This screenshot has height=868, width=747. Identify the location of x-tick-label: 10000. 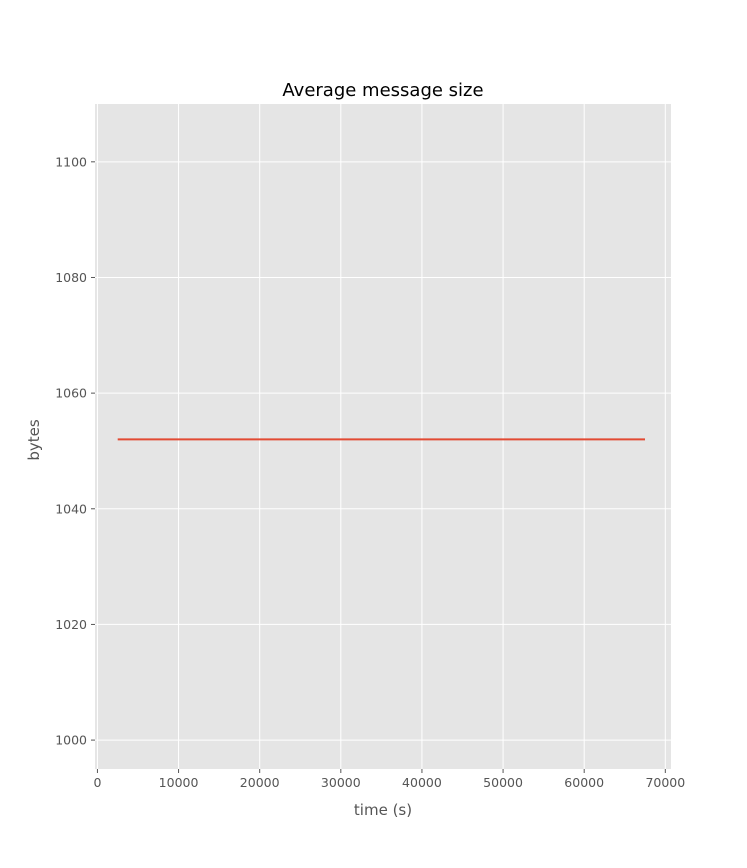
(179, 782).